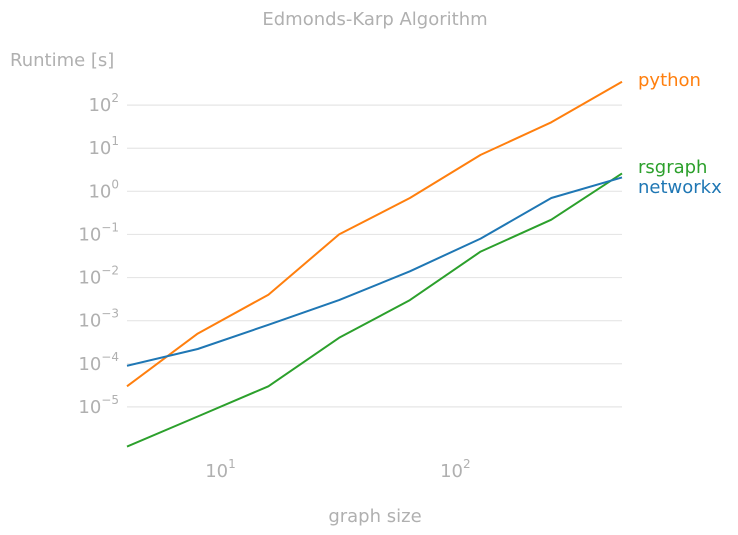 This screenshot has width=738, height=535. What do you see at coordinates (98, 362) in the screenshot?
I see `y-tick-label: 10⁻⁴` at bounding box center [98, 362].